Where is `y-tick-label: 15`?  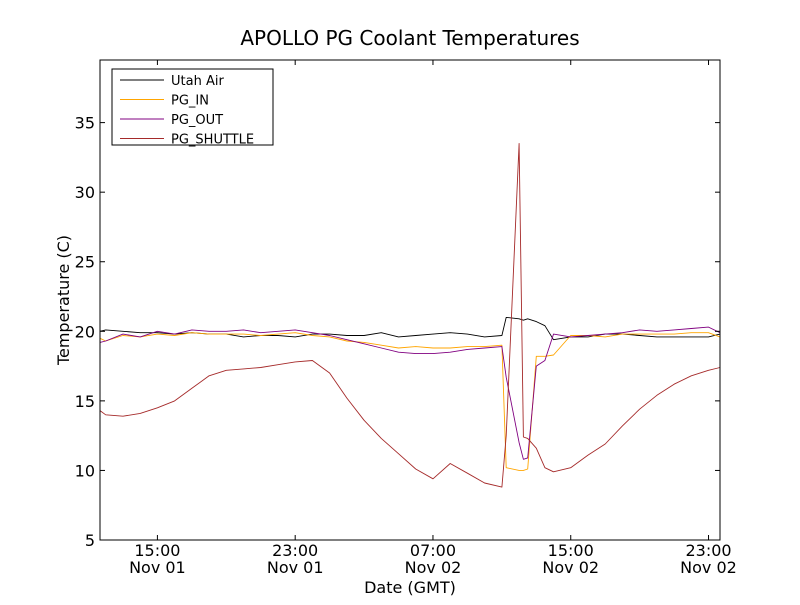 y-tick-label: 15 is located at coordinates (85, 401).